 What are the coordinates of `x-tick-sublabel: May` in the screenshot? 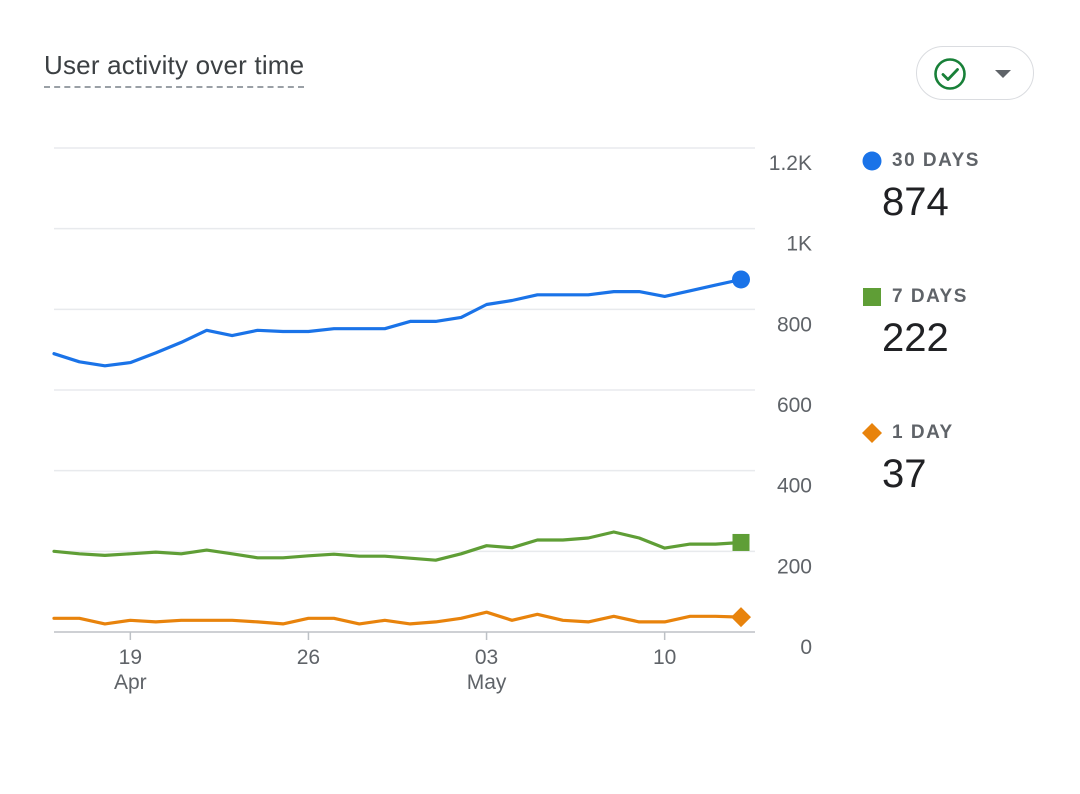 It's located at (487, 682).